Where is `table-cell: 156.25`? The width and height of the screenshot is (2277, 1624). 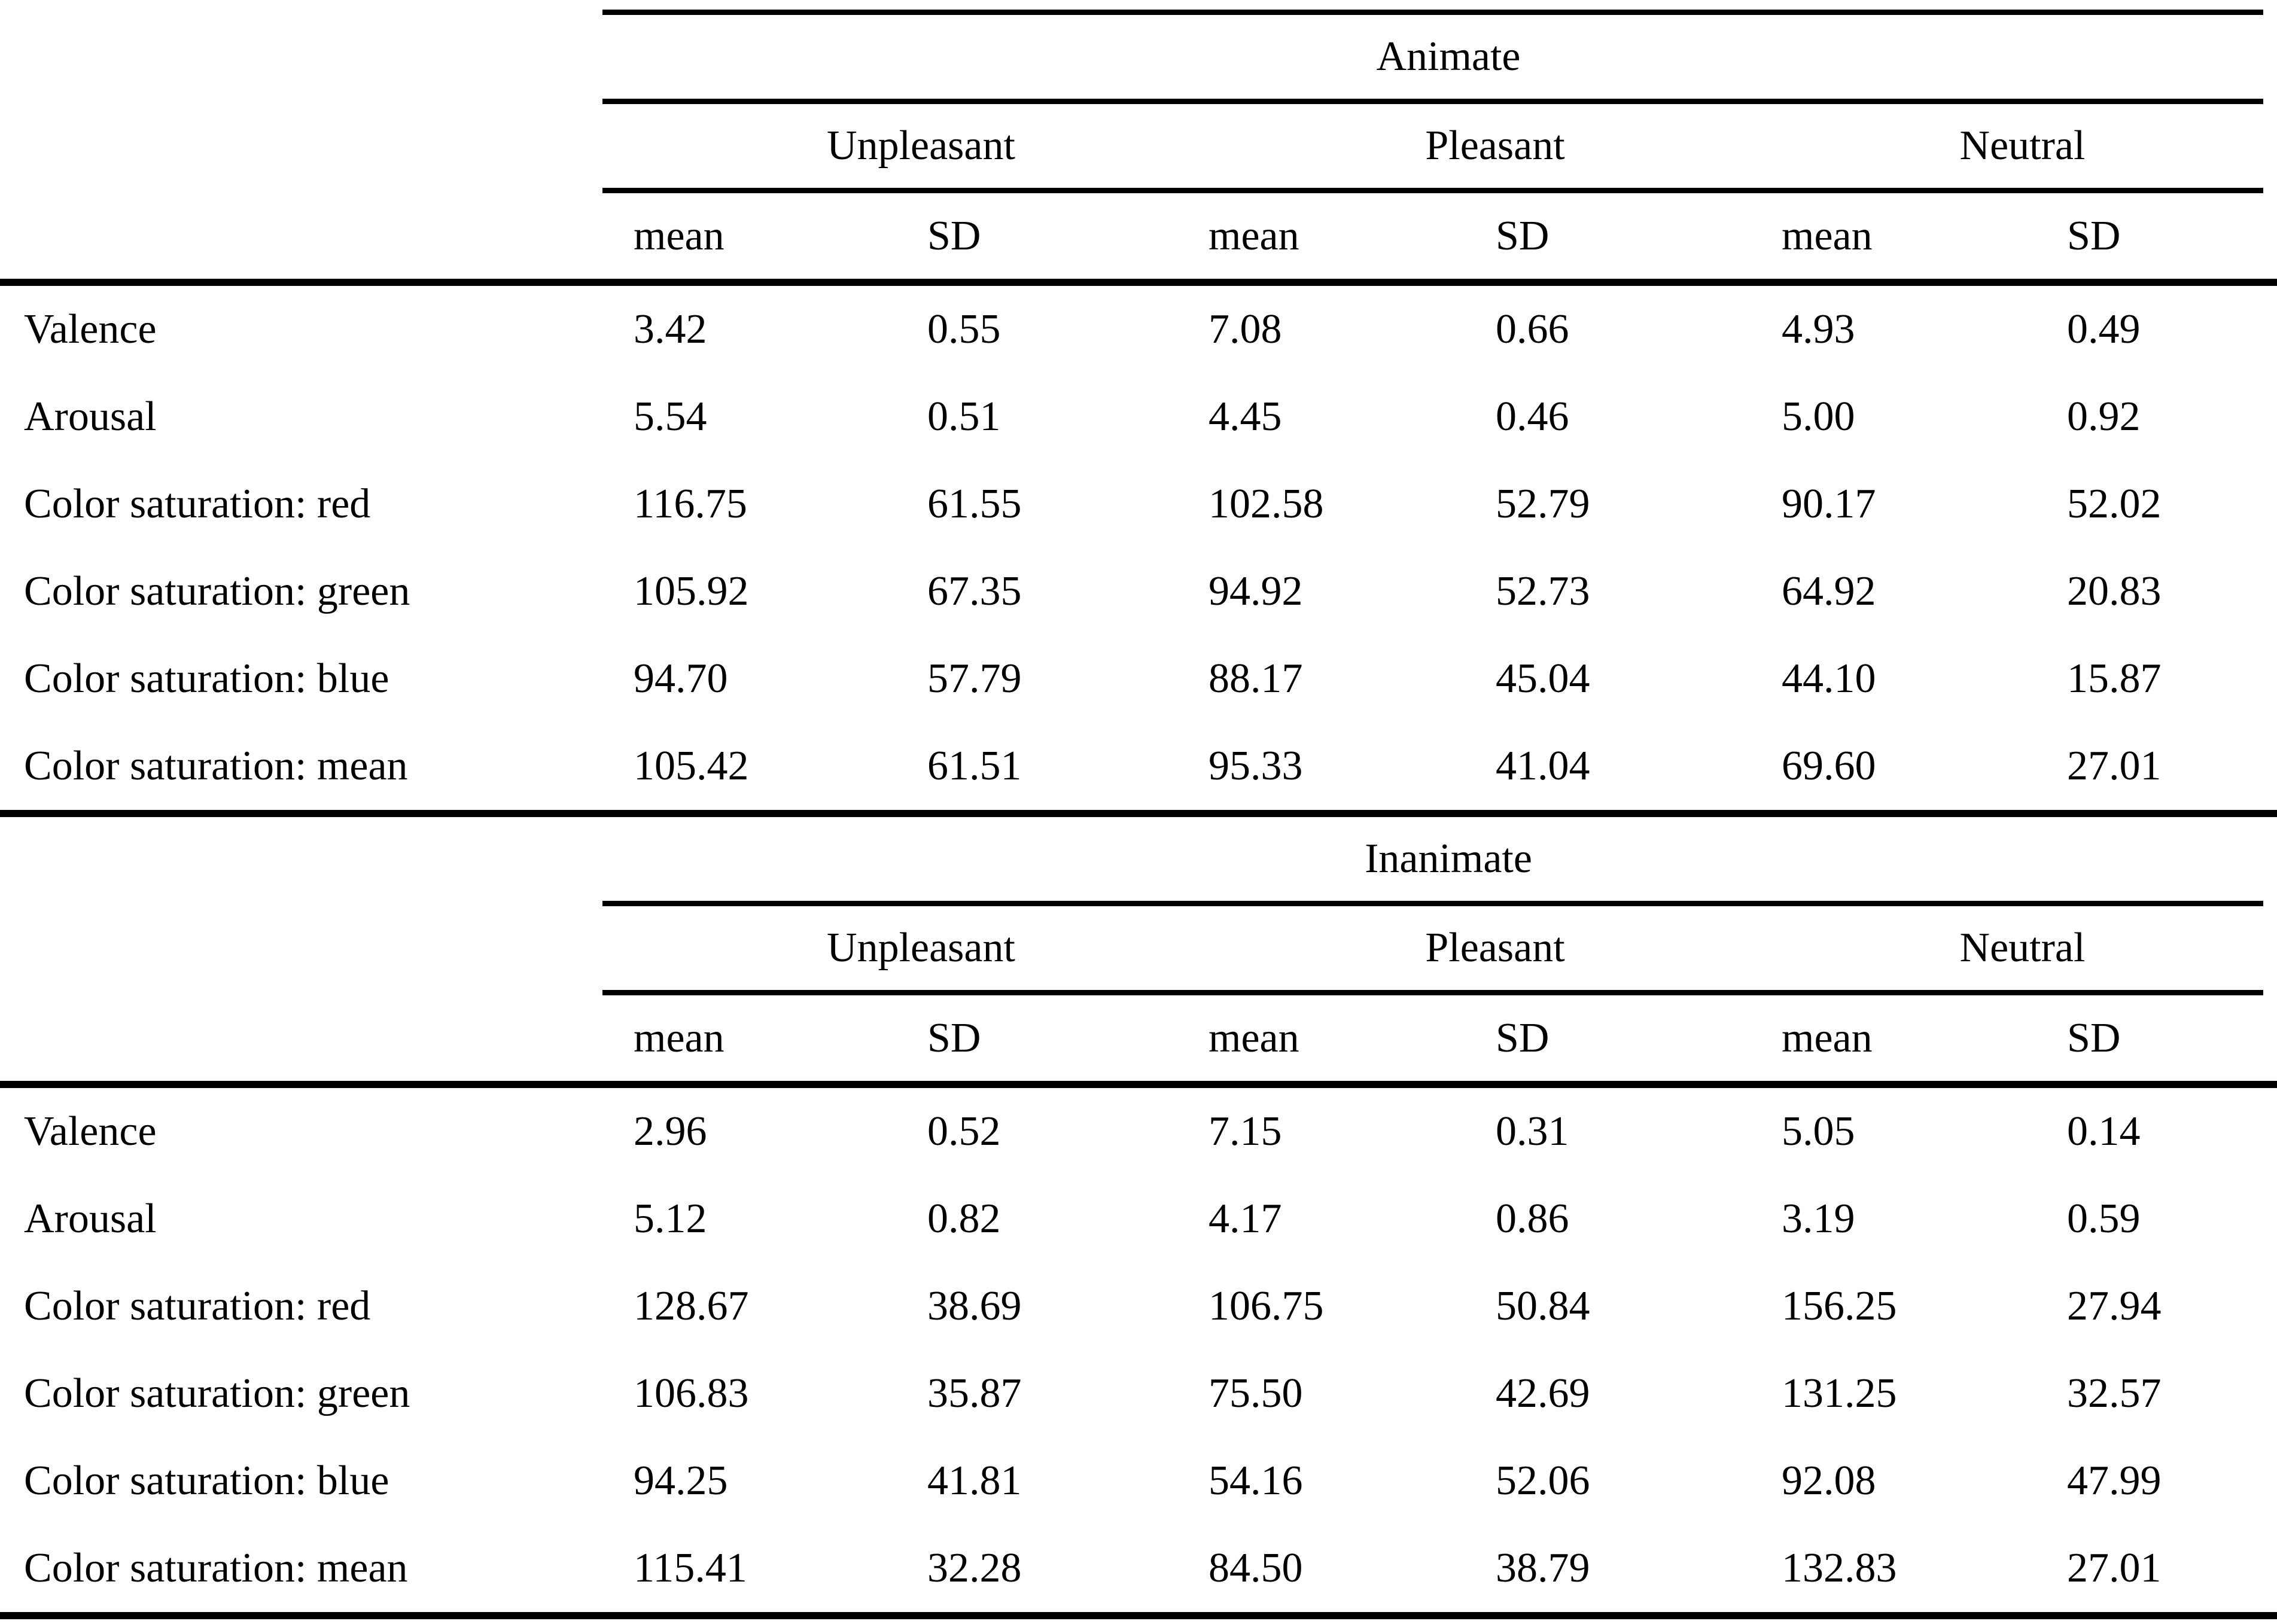 table-cell: 156.25 is located at coordinates (1840, 1306).